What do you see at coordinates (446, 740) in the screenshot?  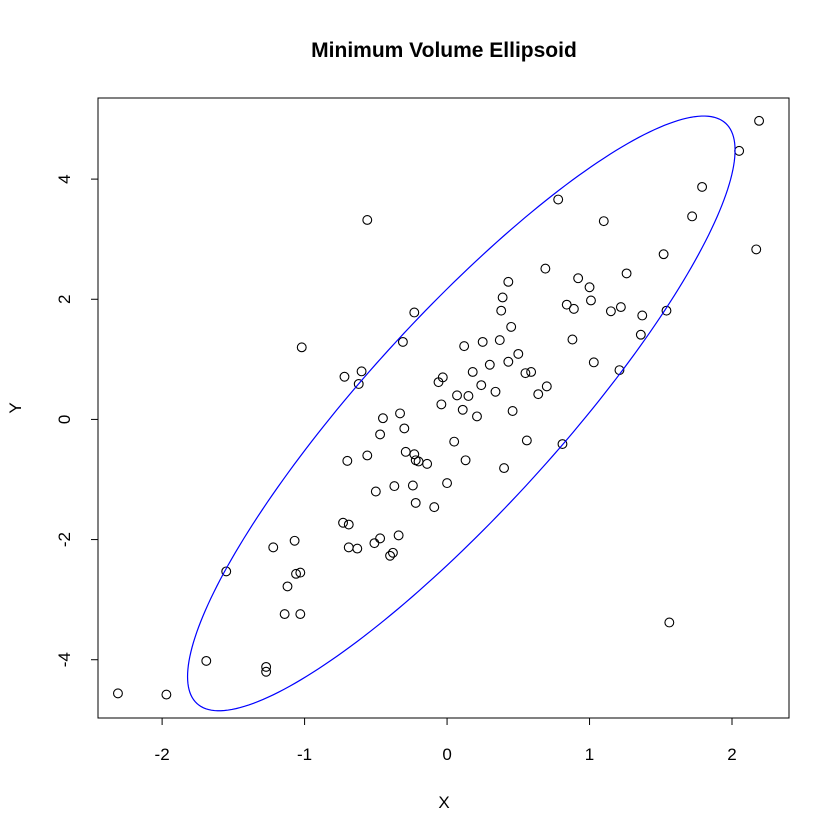 I see `x-axis: -2 -1 0 1 2` at bounding box center [446, 740].